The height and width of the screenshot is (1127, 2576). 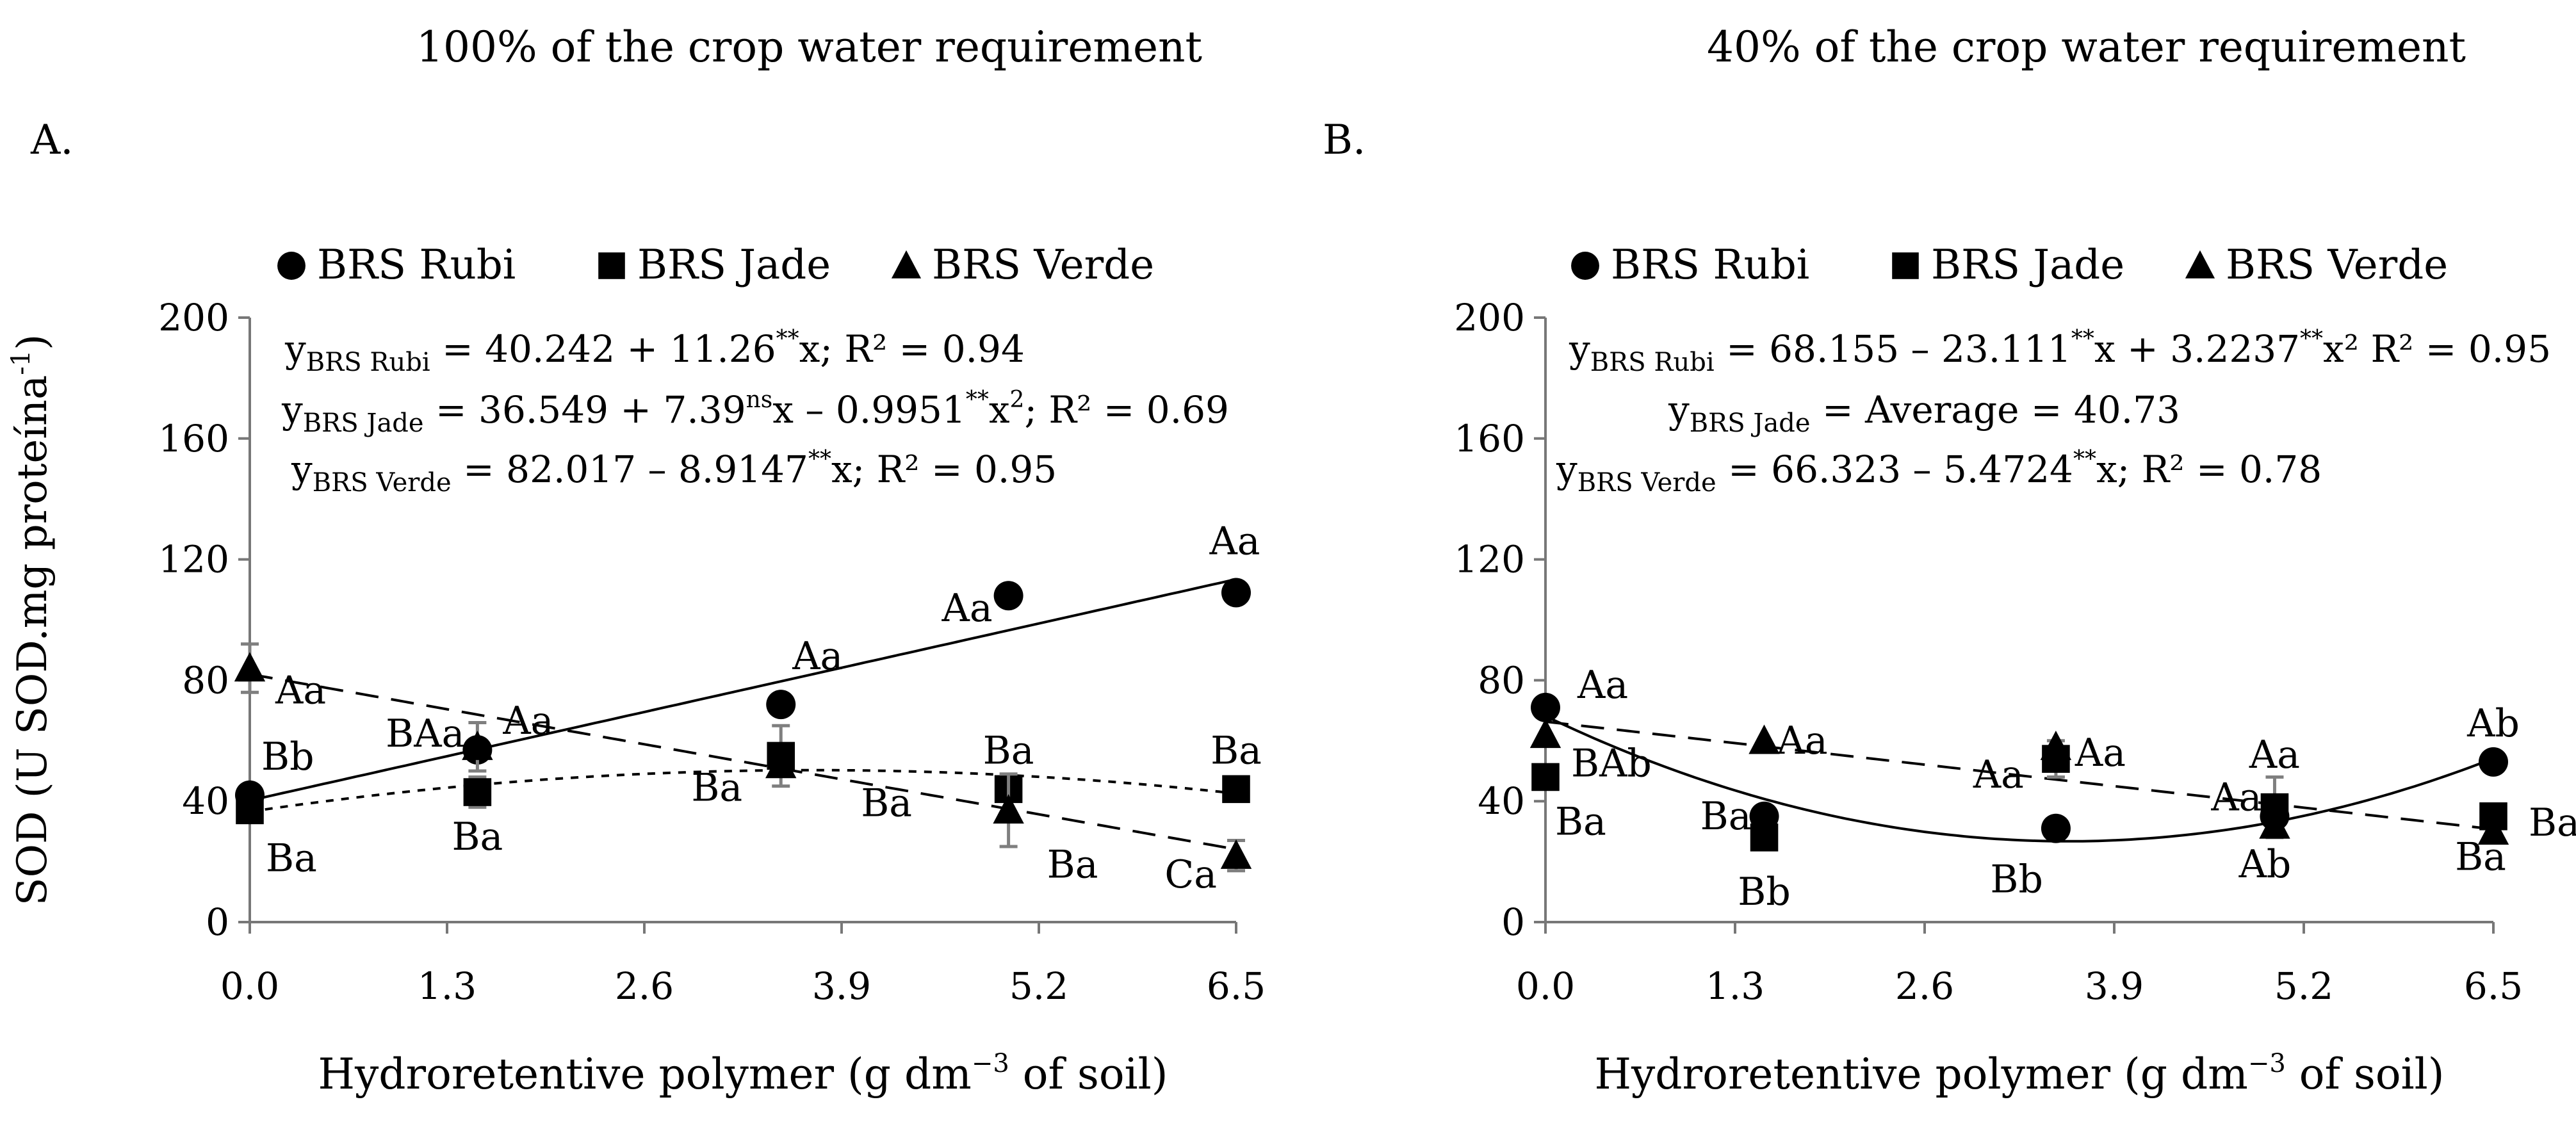 What do you see at coordinates (2455, 349) in the screenshot?
I see `equation-part: R² = 0.95` at bounding box center [2455, 349].